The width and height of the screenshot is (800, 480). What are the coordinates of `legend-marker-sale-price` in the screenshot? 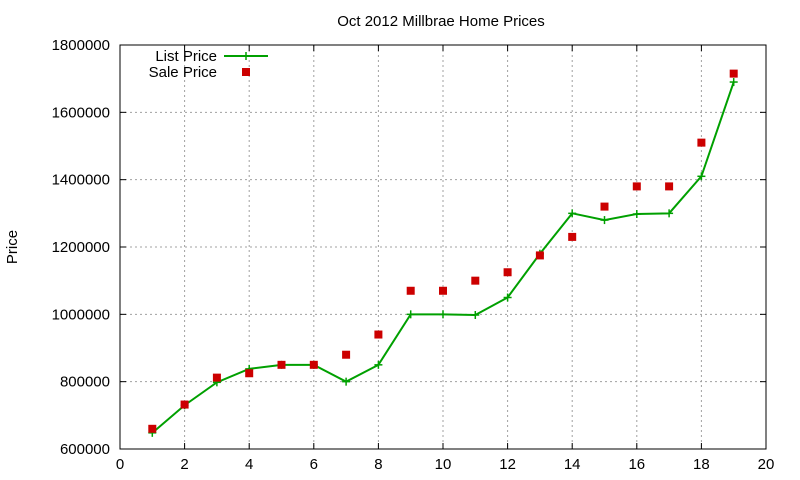 It's located at (246, 72).